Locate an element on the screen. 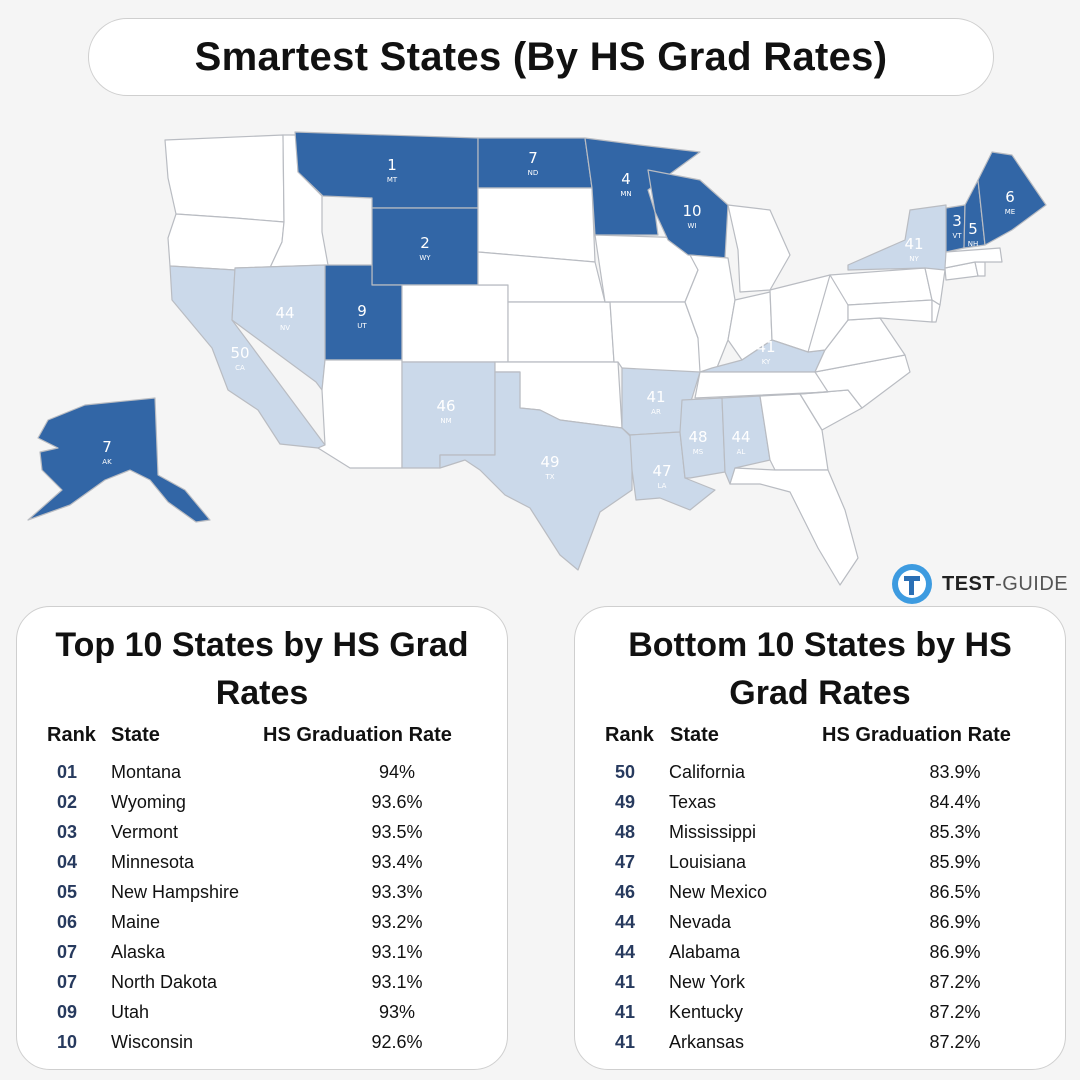 The height and width of the screenshot is (1080, 1080). state-ny is located at coordinates (897, 240).